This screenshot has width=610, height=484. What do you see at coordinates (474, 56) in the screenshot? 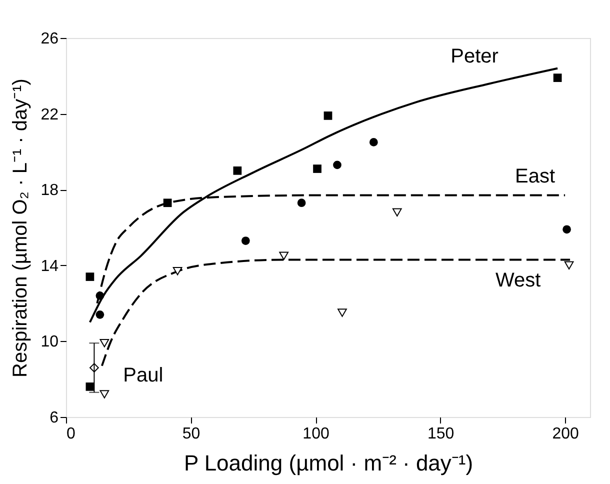
I see `series-label: Peter` at bounding box center [474, 56].